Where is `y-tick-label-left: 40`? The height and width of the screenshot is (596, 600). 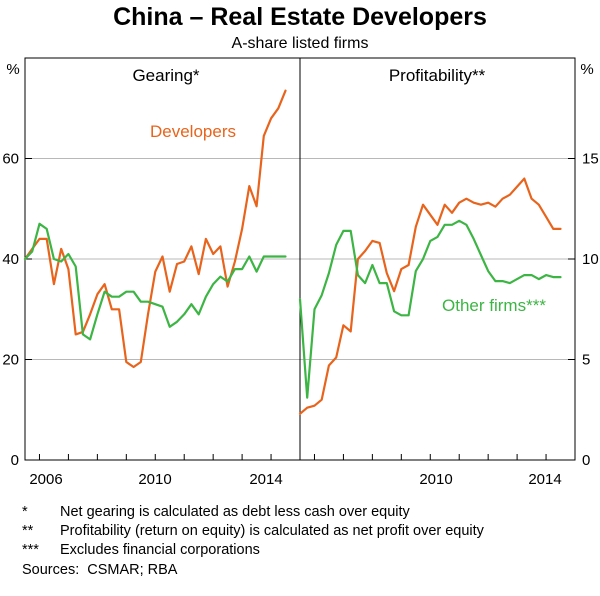
y-tick-label-left: 40 is located at coordinates (10, 259).